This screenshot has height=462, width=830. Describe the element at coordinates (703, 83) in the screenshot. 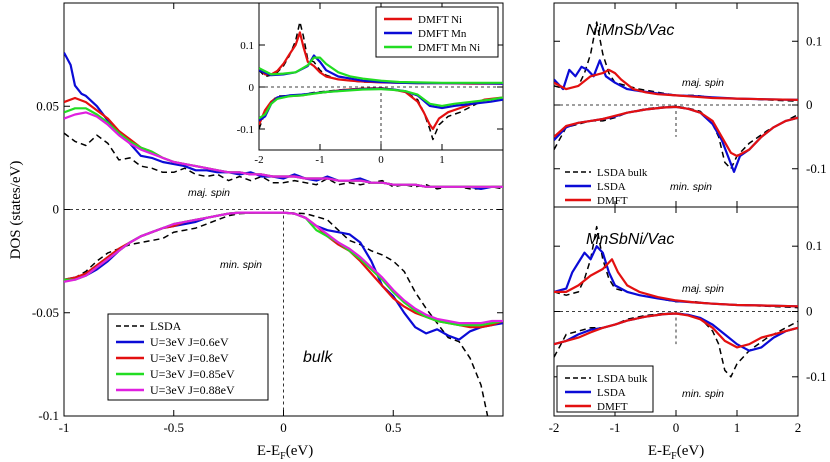

I see `nimnsb-maj-label: maj. spin` at that location.